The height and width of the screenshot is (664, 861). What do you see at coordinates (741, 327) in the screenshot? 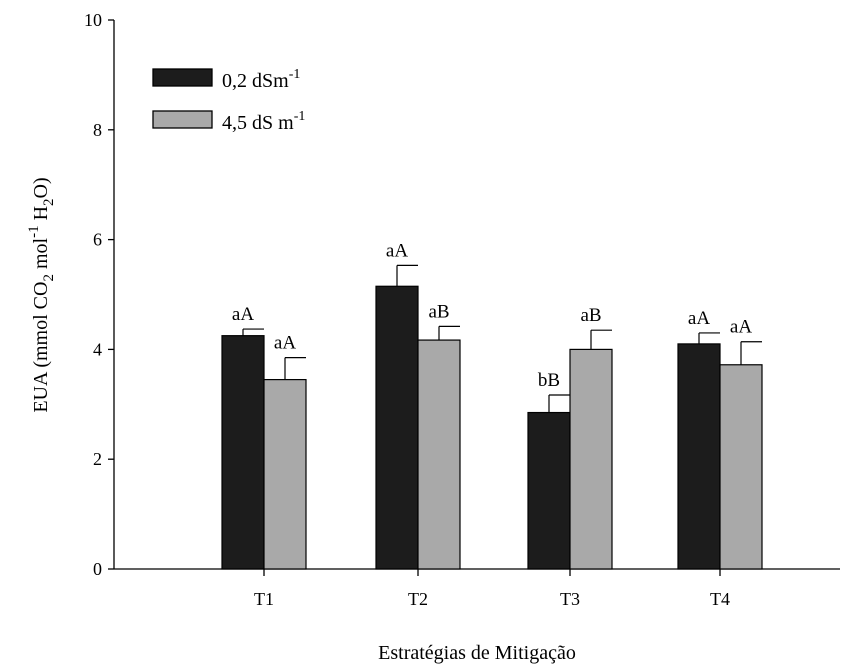
I see `data-label-t4-series-2: aA` at bounding box center [741, 327].